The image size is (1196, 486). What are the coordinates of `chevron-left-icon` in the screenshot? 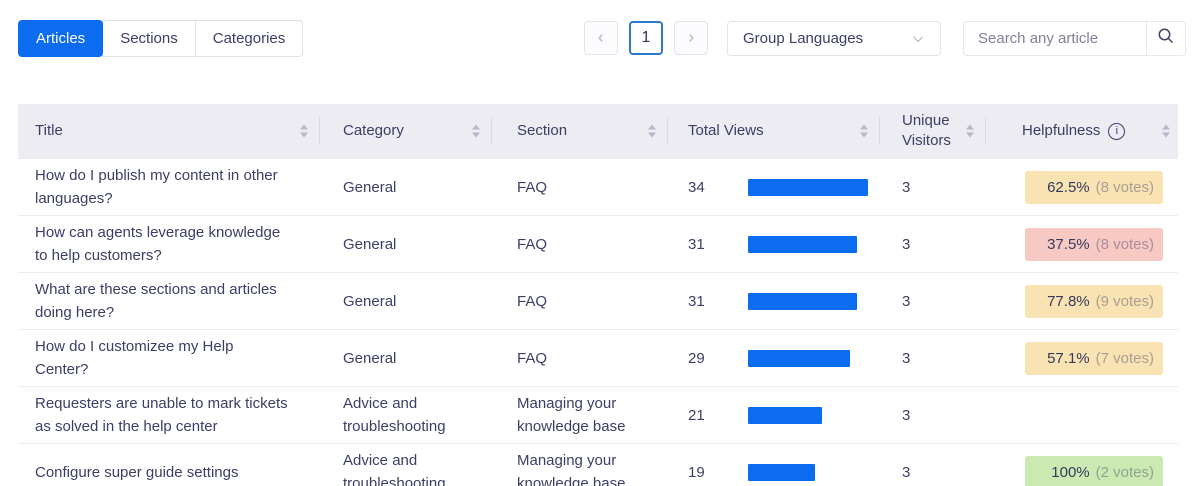 It's located at (601, 38).